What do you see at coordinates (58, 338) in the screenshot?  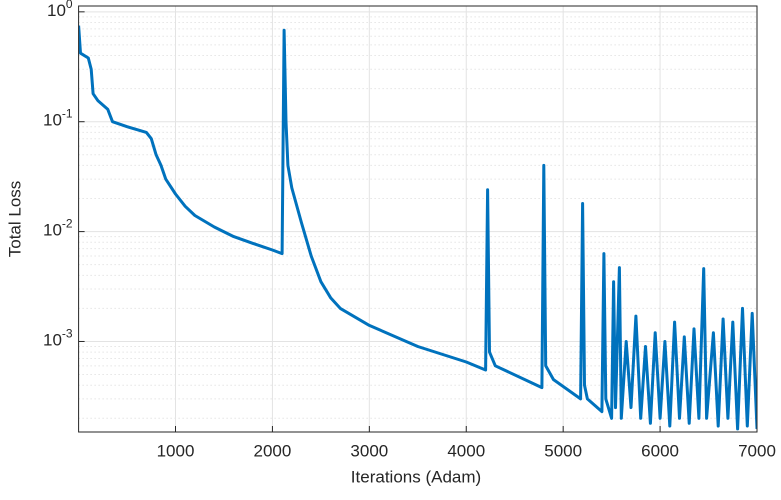 I see `y-tick-label: 10⁻³` at bounding box center [58, 338].